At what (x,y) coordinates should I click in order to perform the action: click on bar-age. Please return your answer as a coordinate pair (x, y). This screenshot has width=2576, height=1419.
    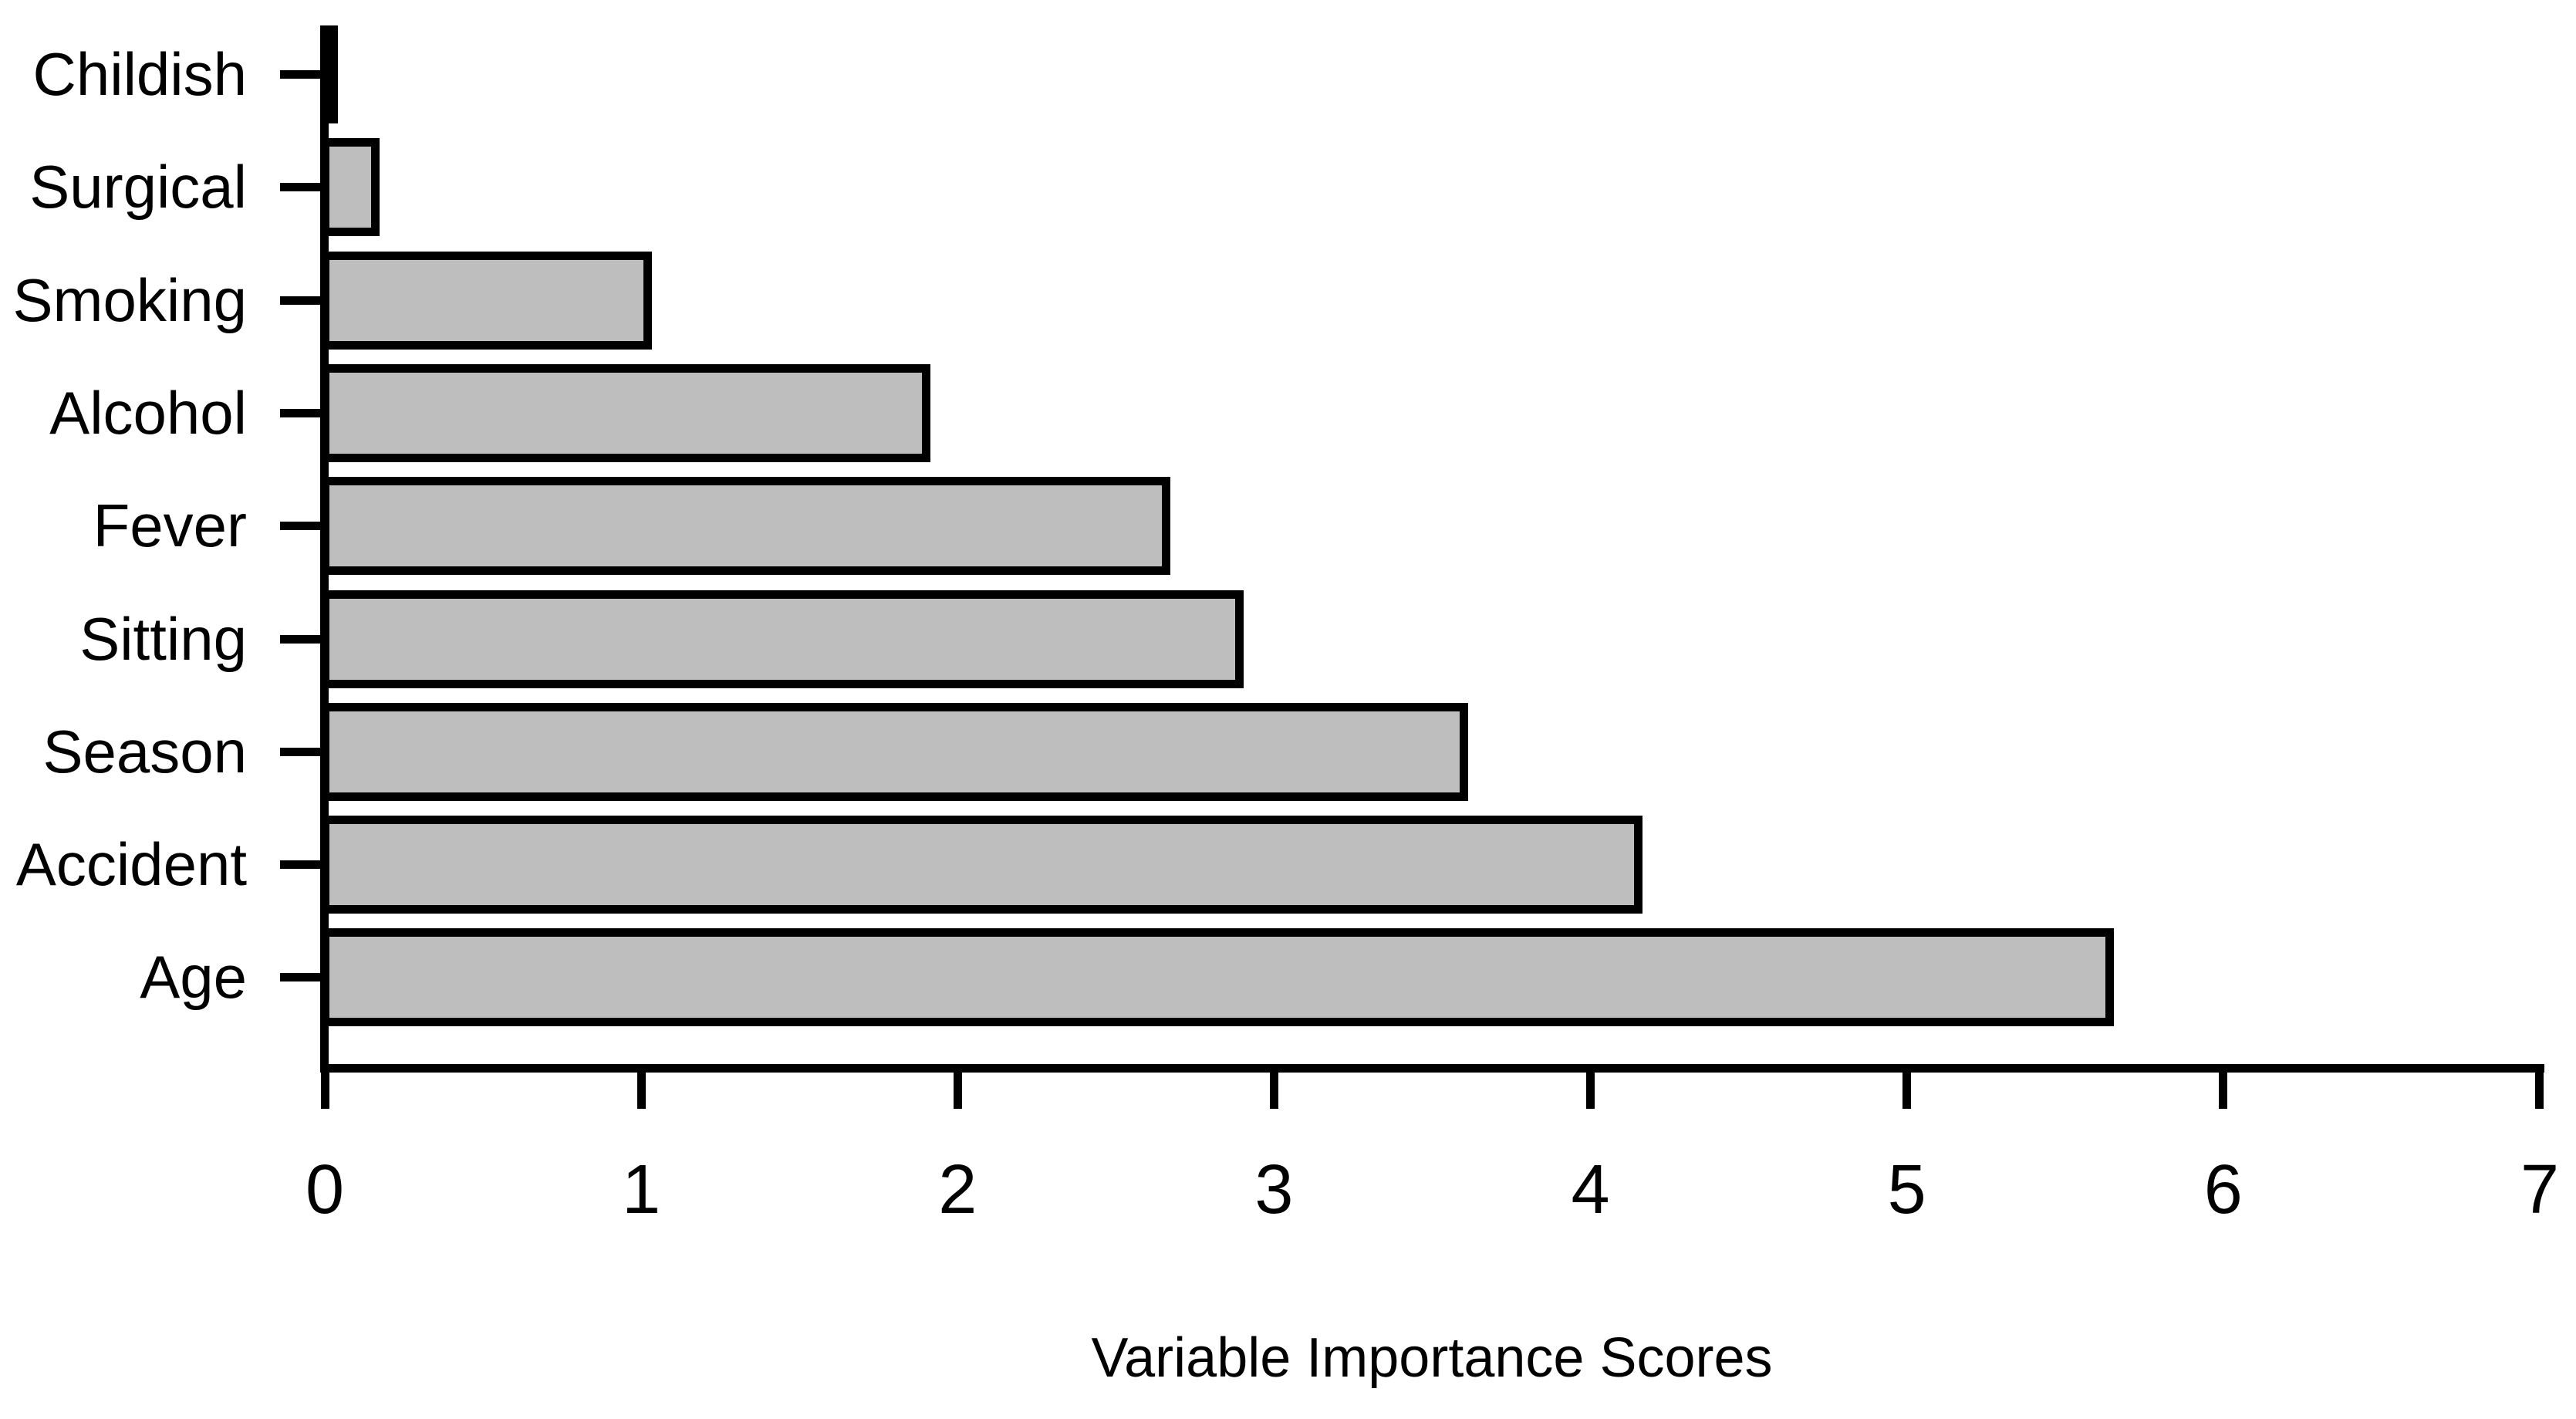
    Looking at the image, I should click on (1217, 978).